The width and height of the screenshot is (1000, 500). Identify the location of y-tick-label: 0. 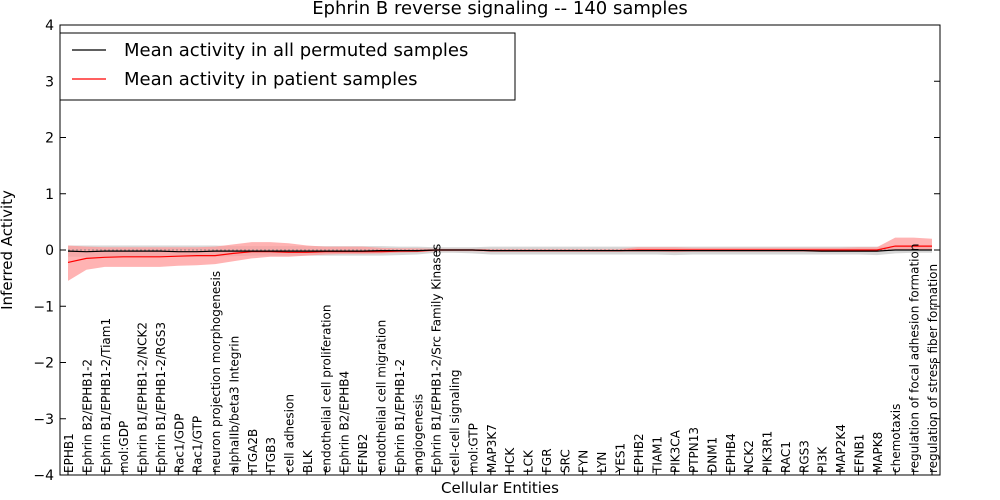
(49, 251).